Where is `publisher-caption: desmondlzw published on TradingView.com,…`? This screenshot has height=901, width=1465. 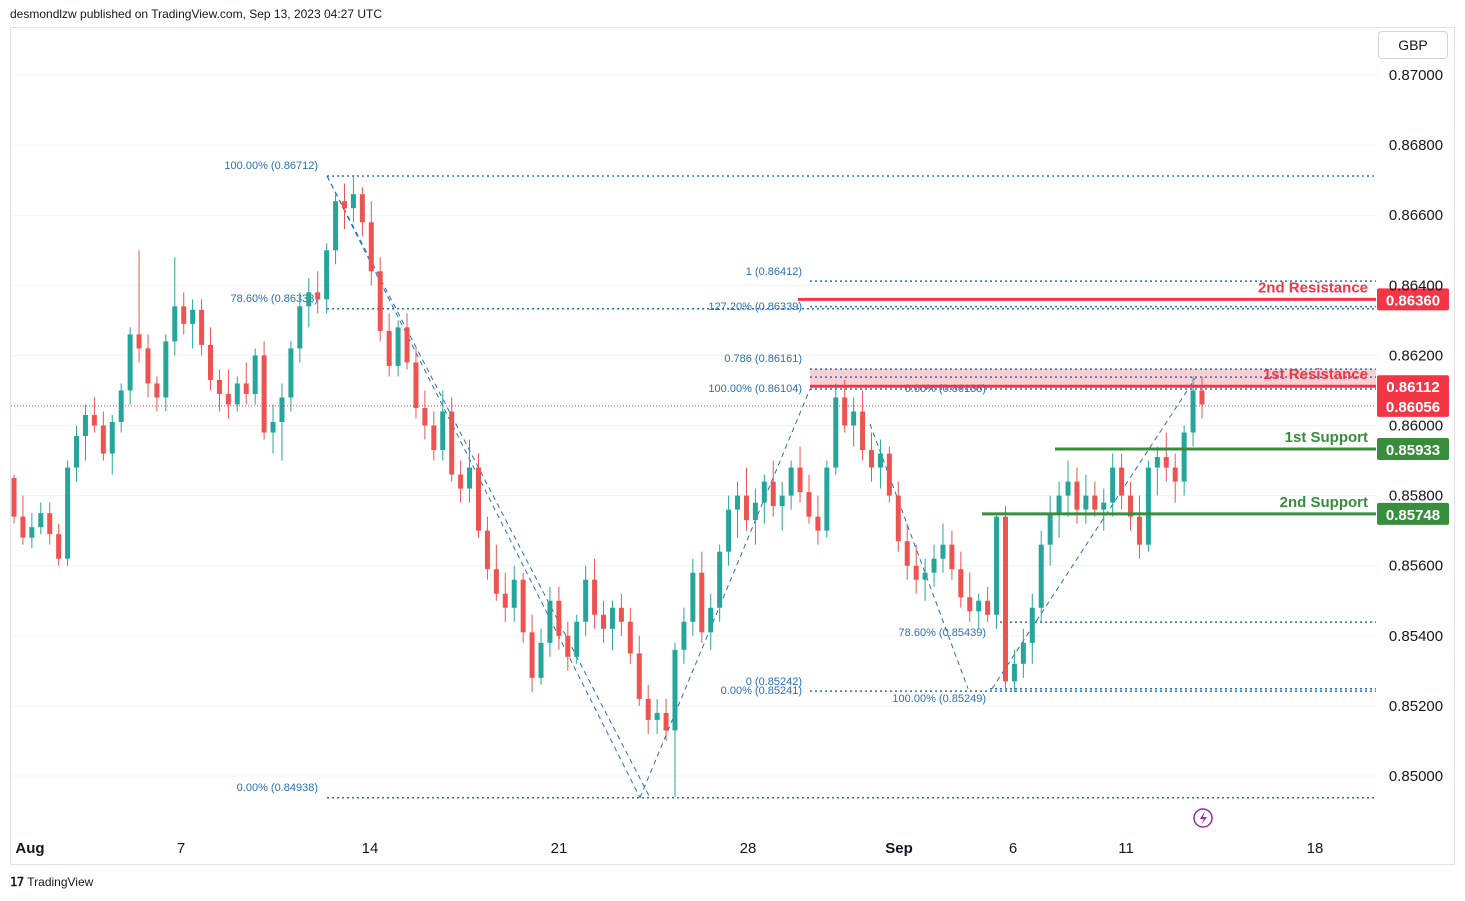 publisher-caption: desmondlzw published on TradingView.com,… is located at coordinates (196, 14).